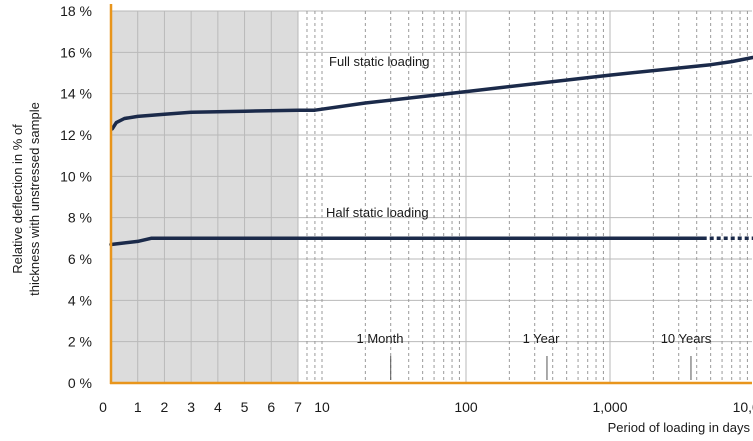  Describe the element at coordinates (191, 407) in the screenshot. I see `x-tick-label: 3` at that location.